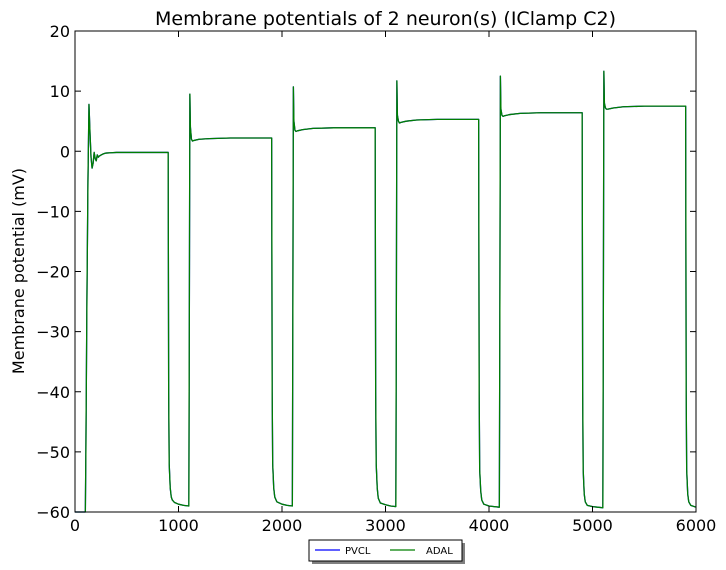  Describe the element at coordinates (696, 525) in the screenshot. I see `x-tick-label: 6000` at that location.